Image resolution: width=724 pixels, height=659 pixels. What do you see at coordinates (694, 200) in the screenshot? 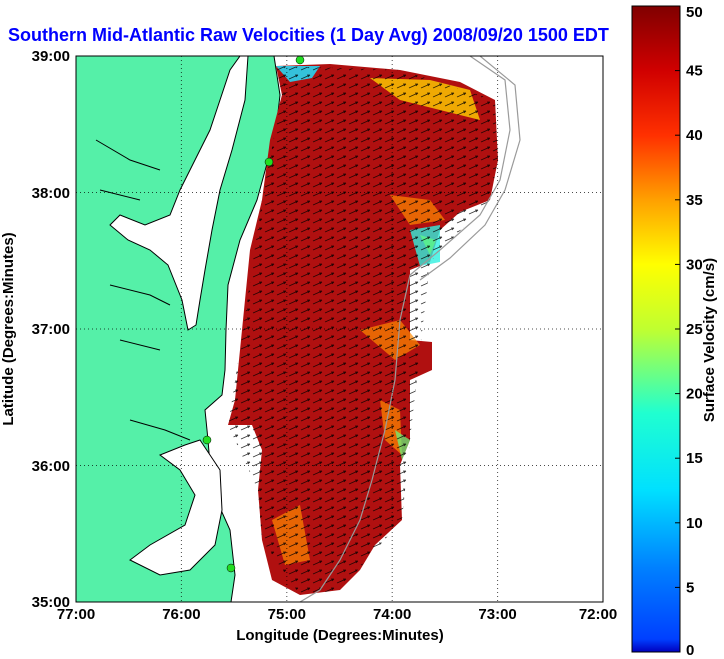
I see `colorbar-tick-label: 35` at bounding box center [694, 200].